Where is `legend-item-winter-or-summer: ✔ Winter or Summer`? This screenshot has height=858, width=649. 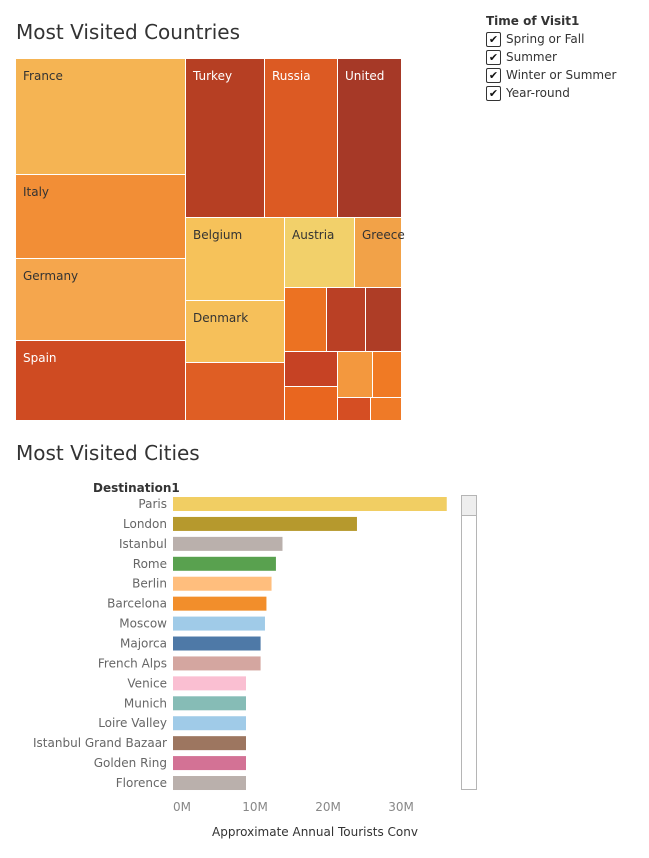 legend-item-winter-or-summer: ✔ Winter or Summer is located at coordinates (551, 75).